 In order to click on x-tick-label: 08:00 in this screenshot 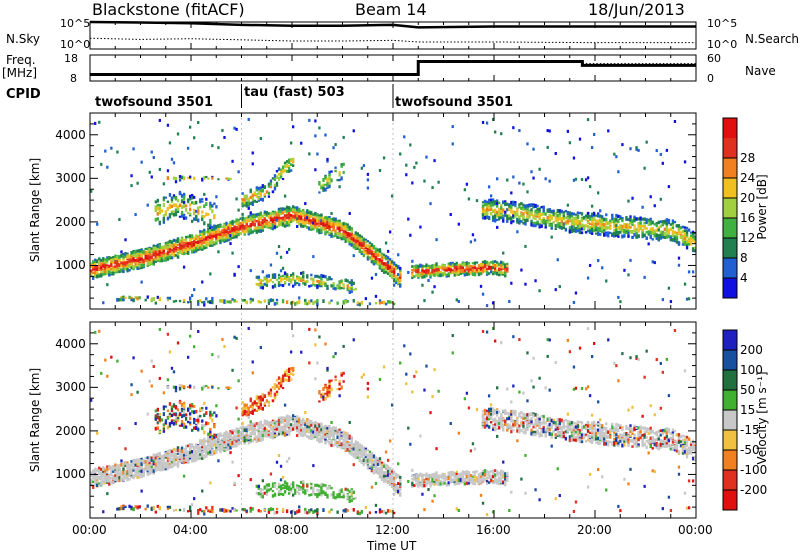, I will do `click(291, 530)`.